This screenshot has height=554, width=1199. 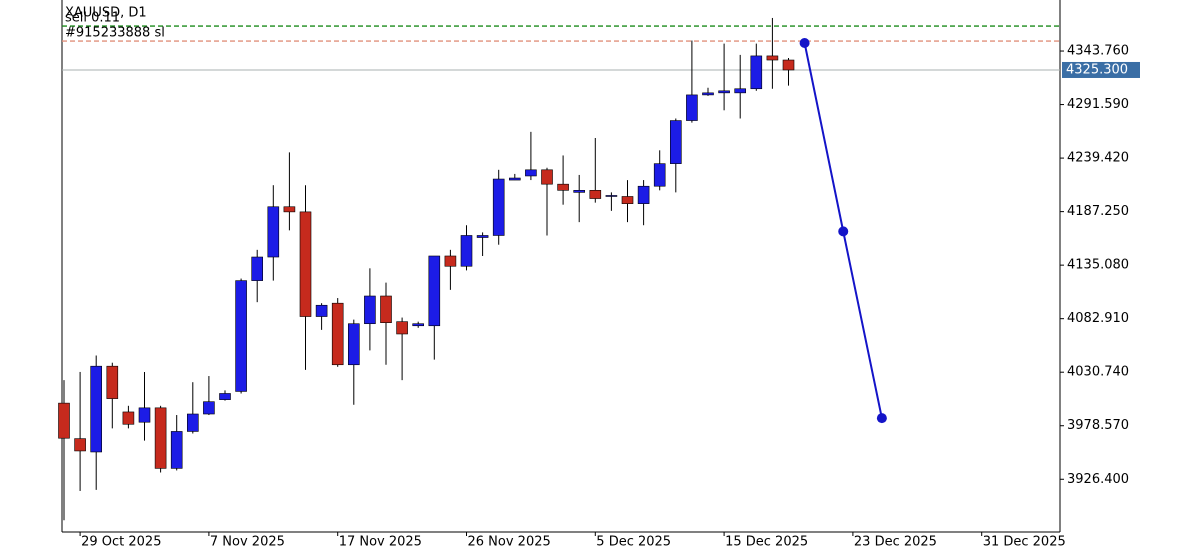 What do you see at coordinates (1098, 372) in the screenshot?
I see `y-tick-label: 4030.740` at bounding box center [1098, 372].